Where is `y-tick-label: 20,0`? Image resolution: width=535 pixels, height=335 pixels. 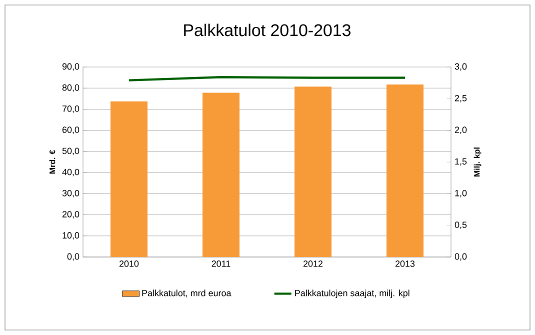
y-tick-label: 20,0 is located at coordinates (71, 214).